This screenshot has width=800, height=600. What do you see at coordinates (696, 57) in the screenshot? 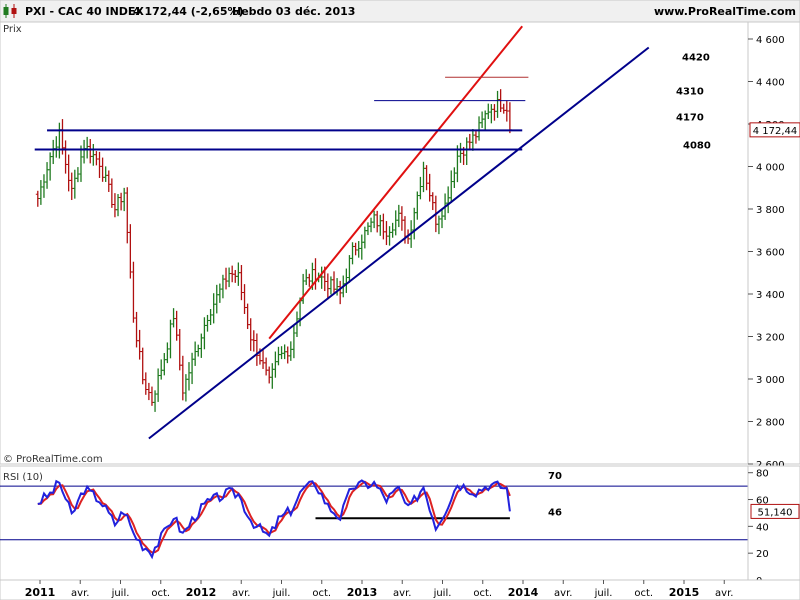
I see `level-label-4420: 4420` at bounding box center [696, 57].